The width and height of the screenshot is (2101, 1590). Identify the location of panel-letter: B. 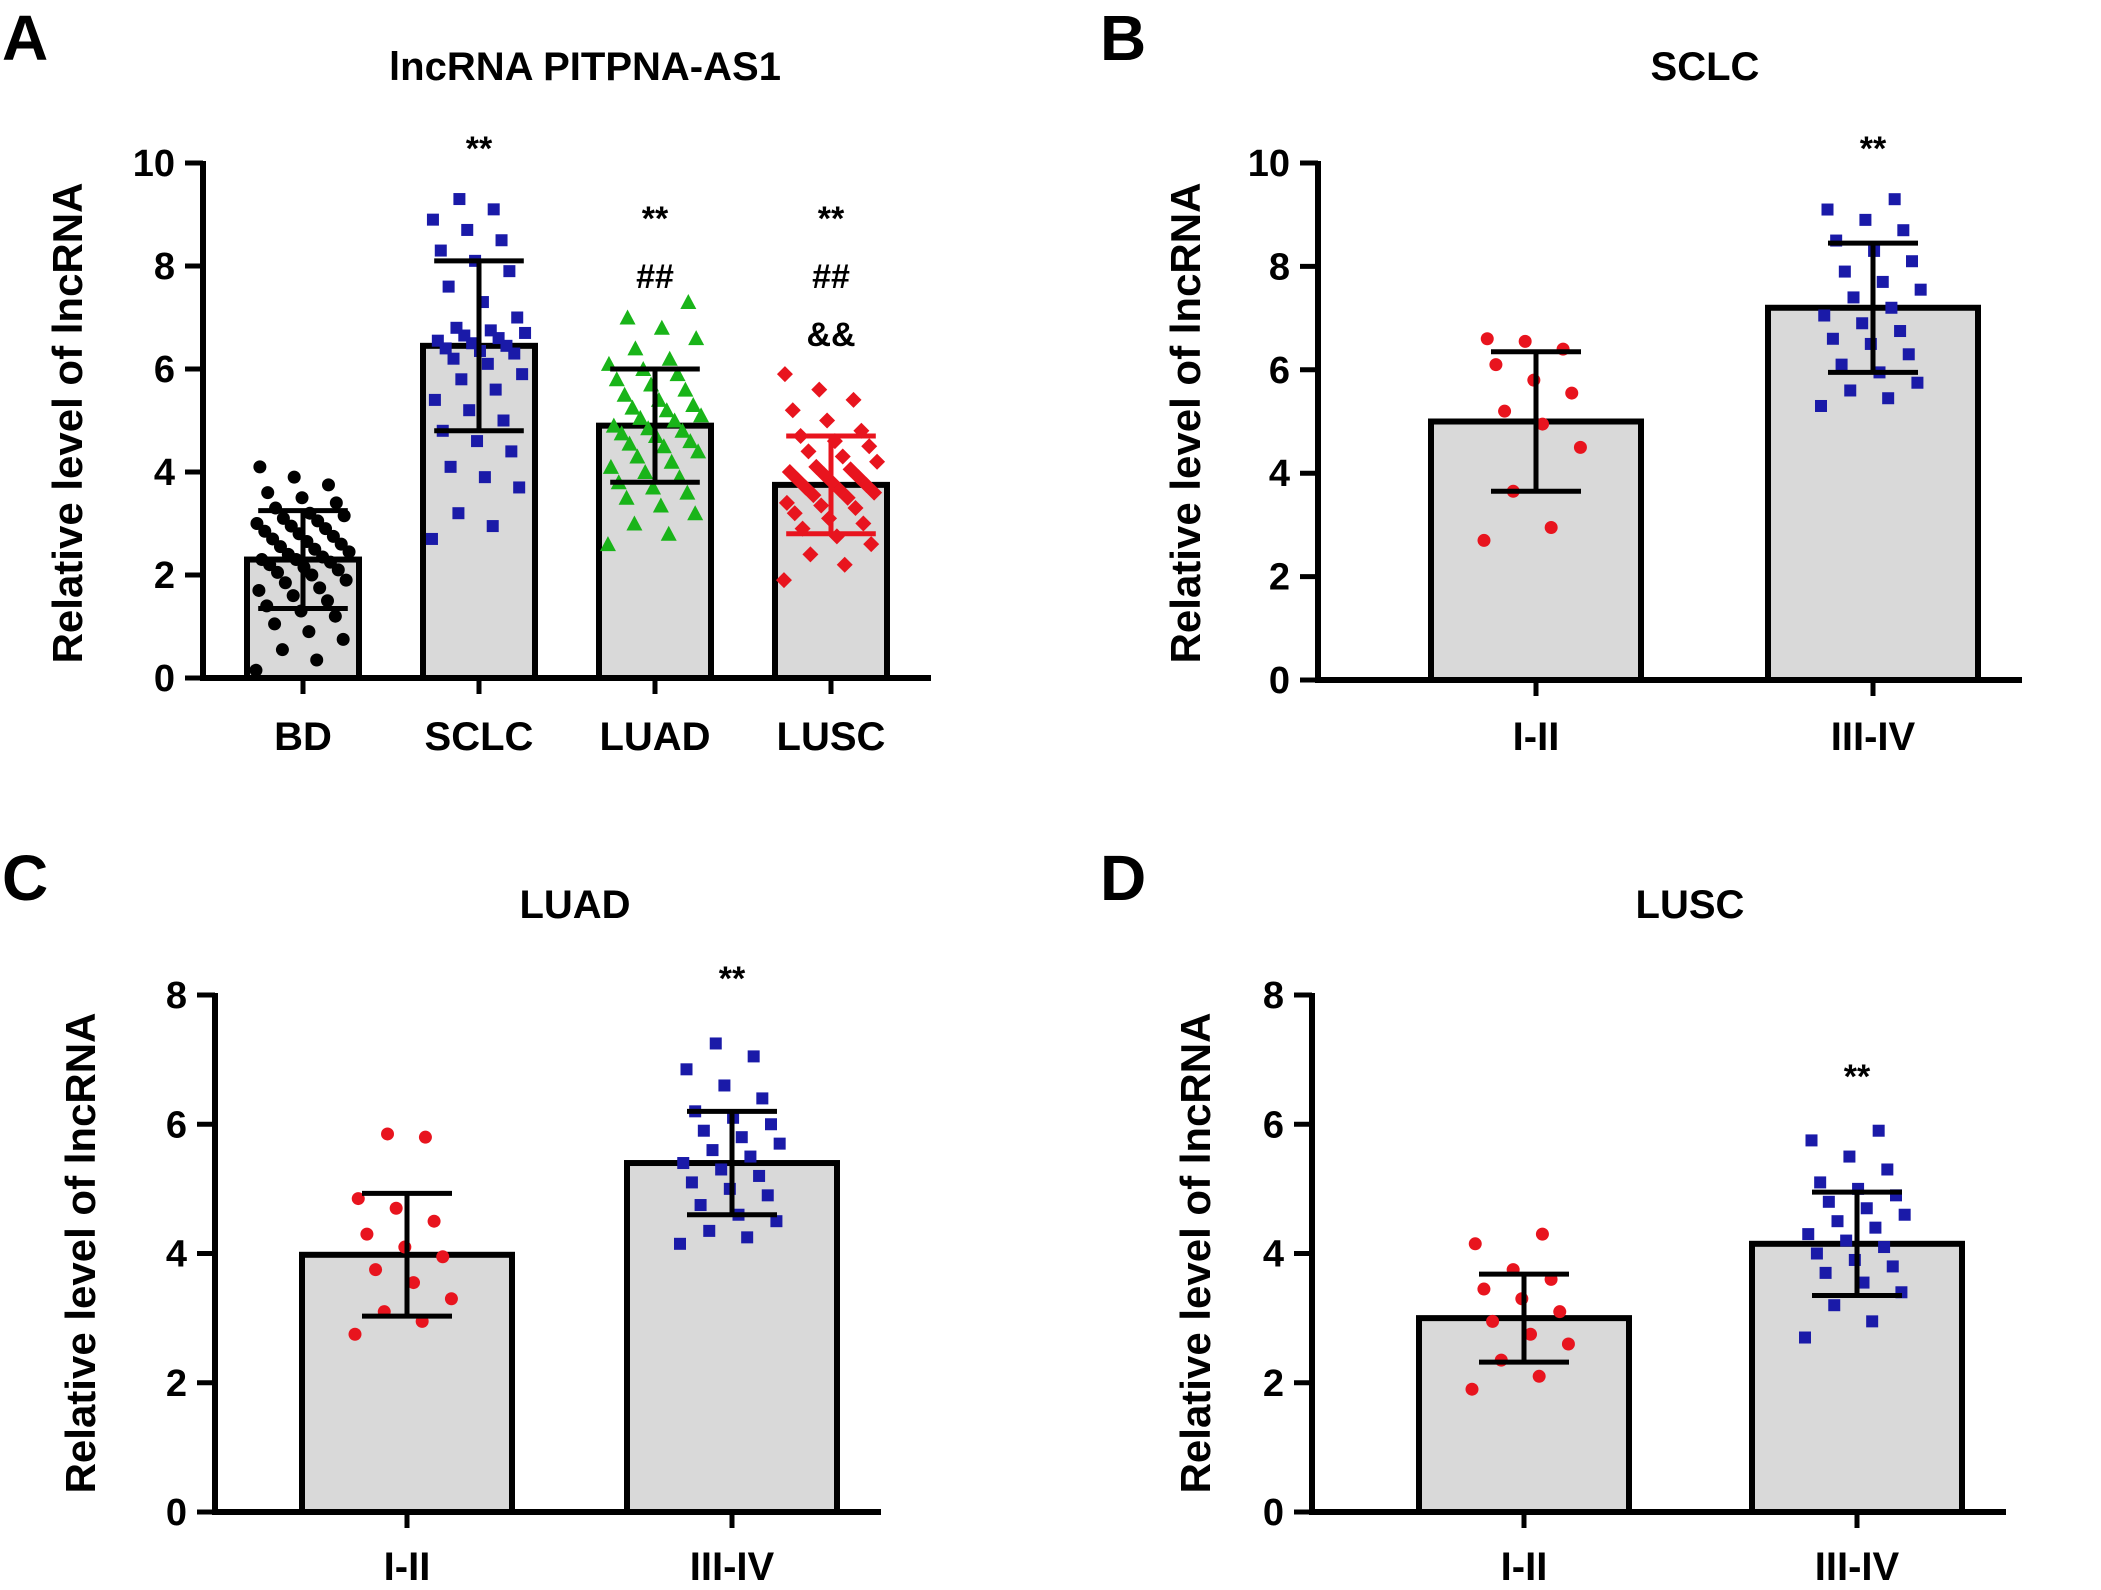
(1123, 38).